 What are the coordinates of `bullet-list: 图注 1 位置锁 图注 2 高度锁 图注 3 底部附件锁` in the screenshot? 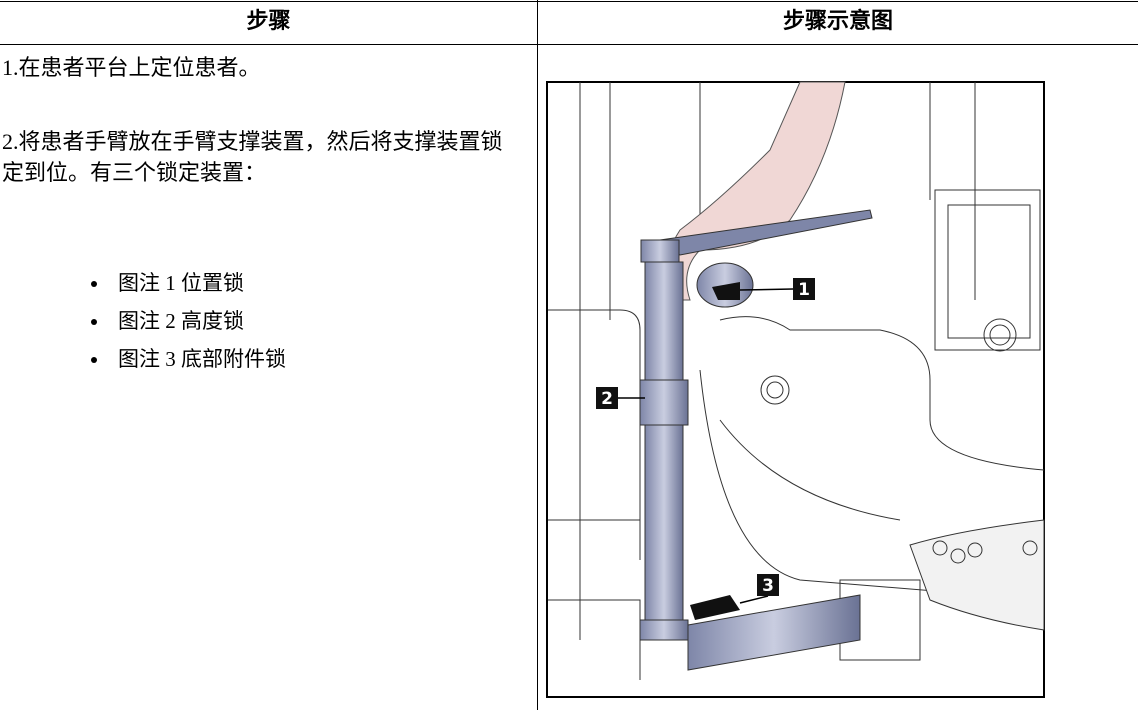 It's located at (173, 321).